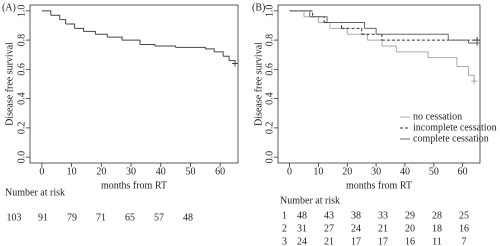  Describe the element at coordinates (383, 228) in the screenshot. I see `risk-count: 21` at that location.